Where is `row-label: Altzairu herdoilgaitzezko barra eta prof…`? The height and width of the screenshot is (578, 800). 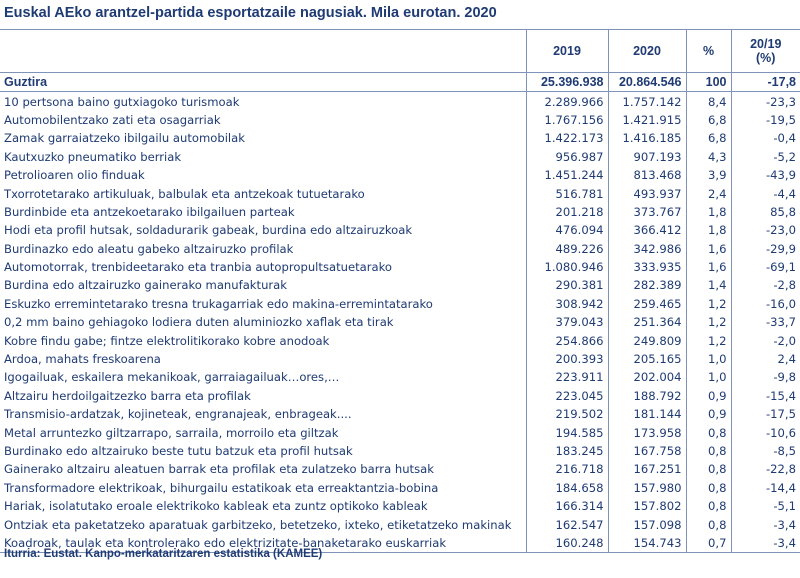 row-label: Altzairu herdoilgaitzezko barra eta prof… is located at coordinates (127, 395).